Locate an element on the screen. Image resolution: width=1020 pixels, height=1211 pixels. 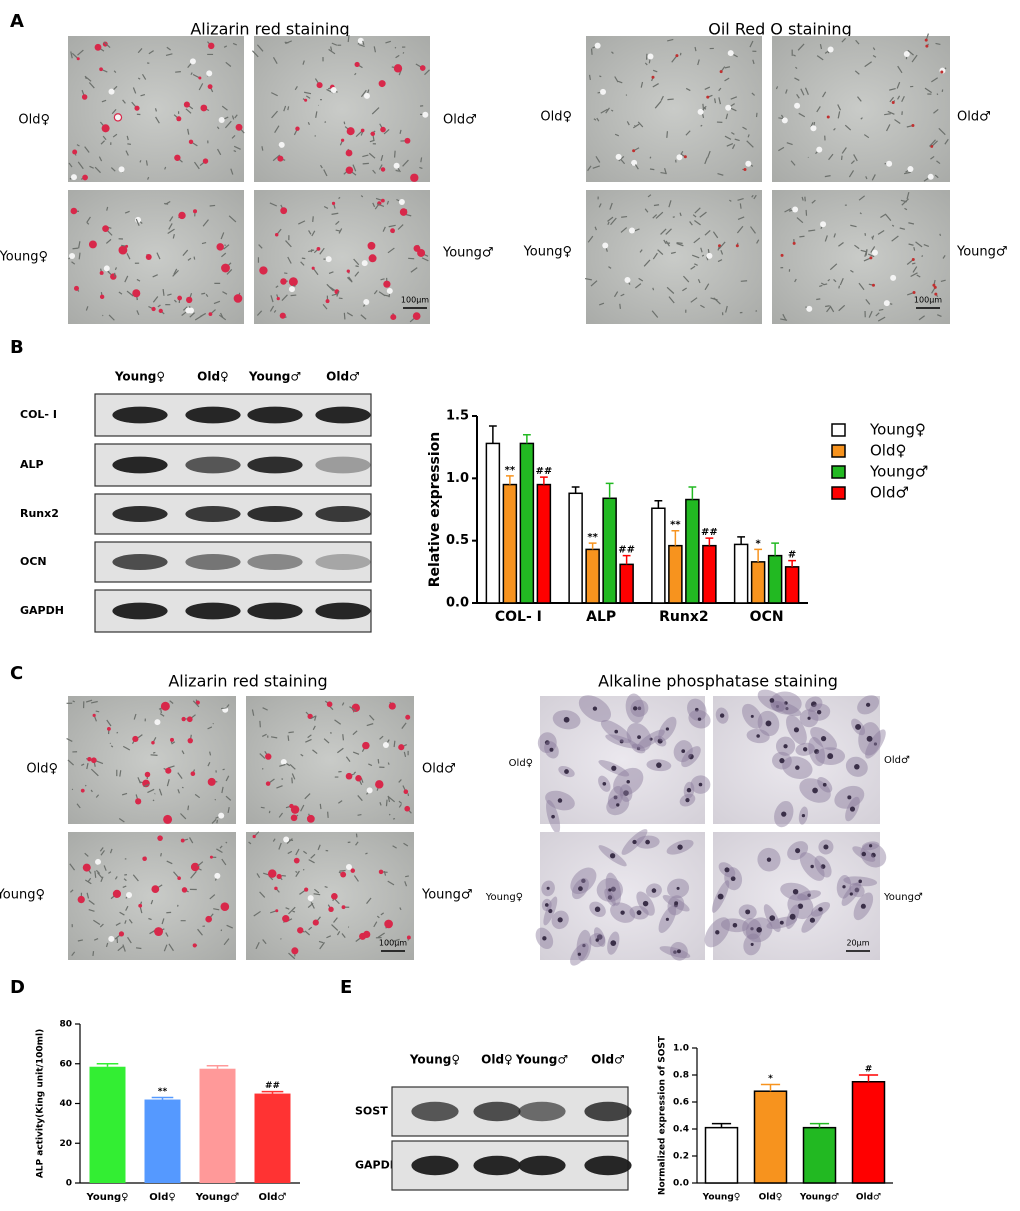
x-tick-label: Old♂ is located at coordinates (272, 1197).